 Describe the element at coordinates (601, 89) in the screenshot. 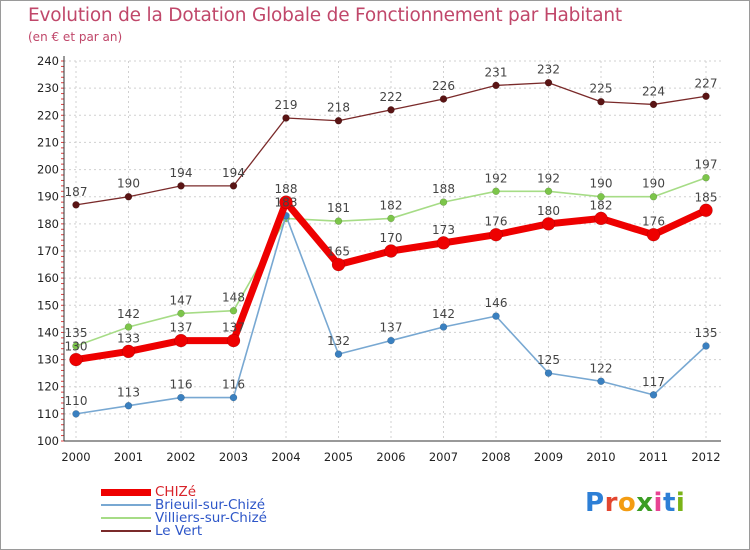

I see `data-label: 225` at that location.